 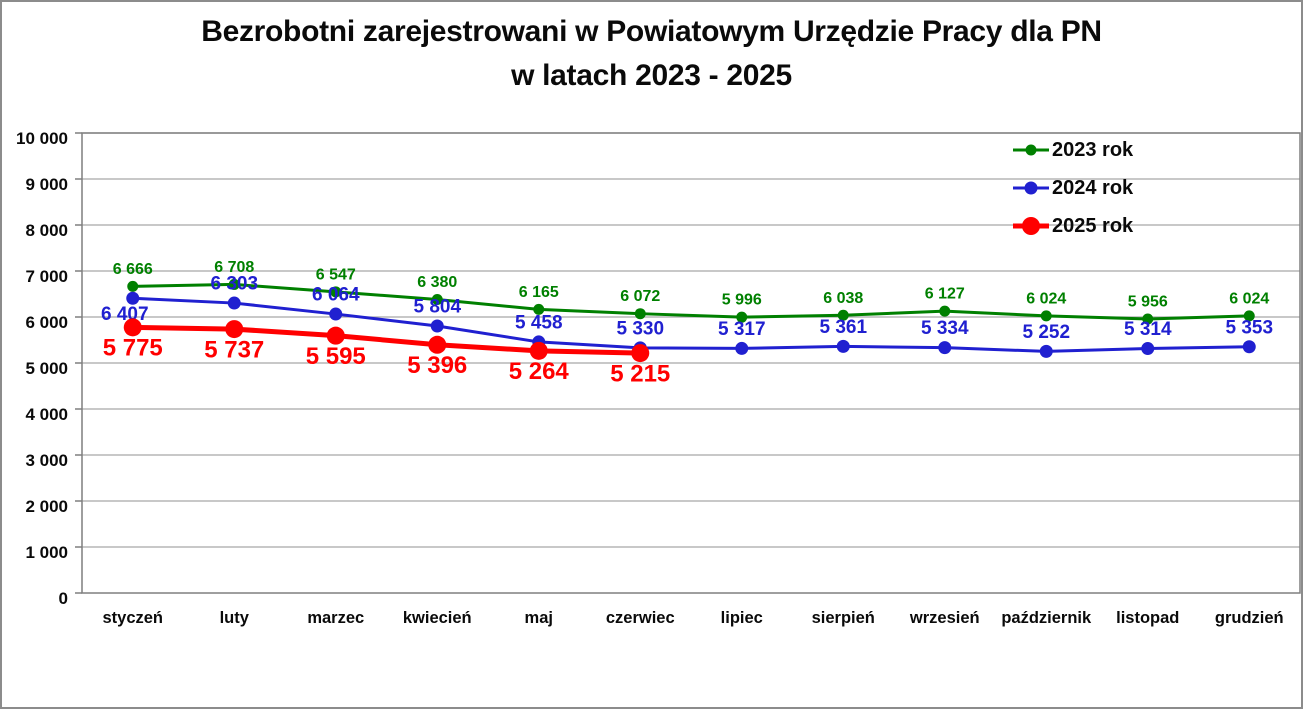 I want to click on data-label: 5 595, so click(x=336, y=356).